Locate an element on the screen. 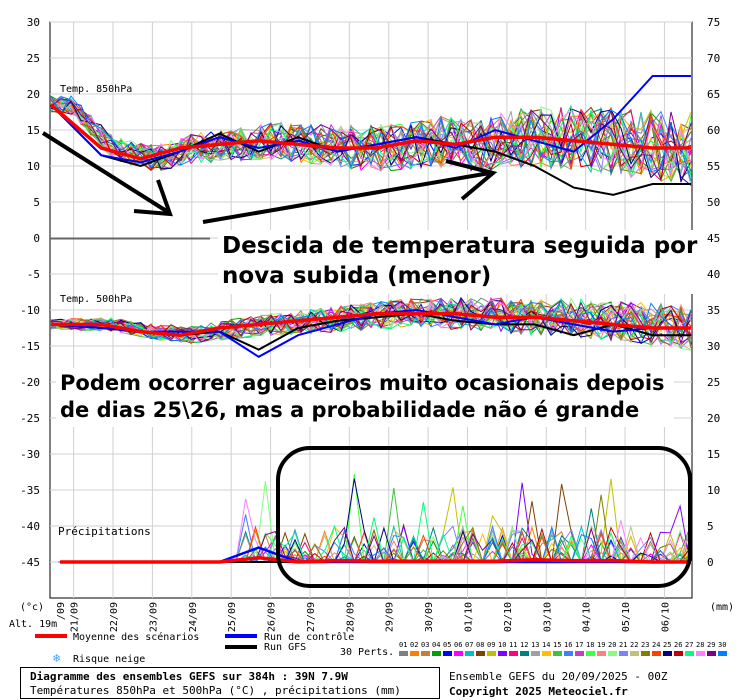  right-tick-label: 35 is located at coordinates (713, 310).